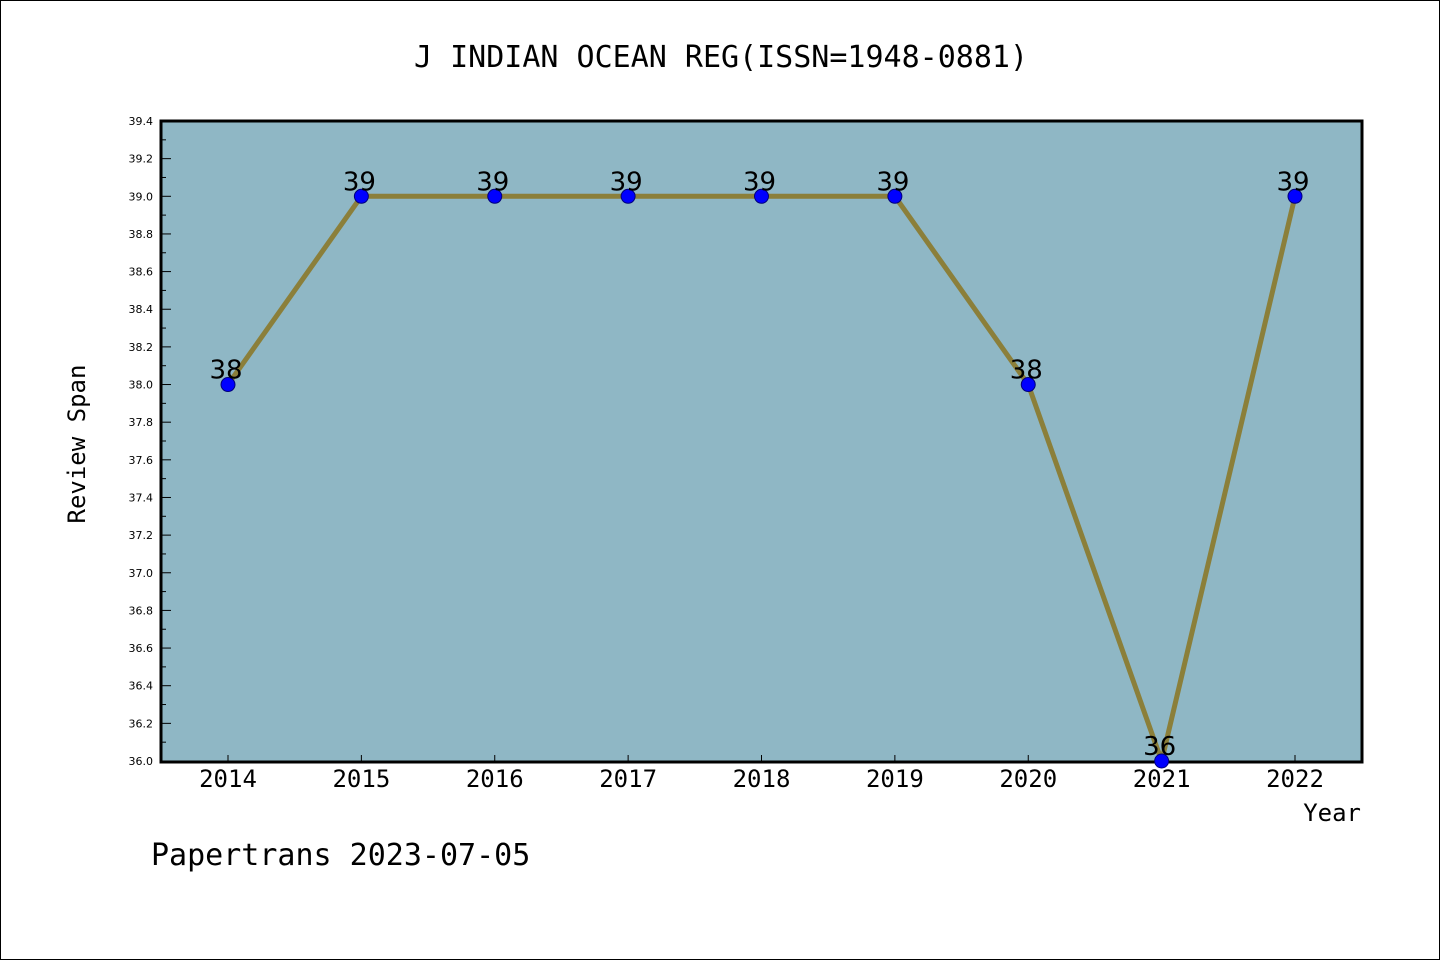  I want to click on x-tick-label: 2015, so click(361, 779).